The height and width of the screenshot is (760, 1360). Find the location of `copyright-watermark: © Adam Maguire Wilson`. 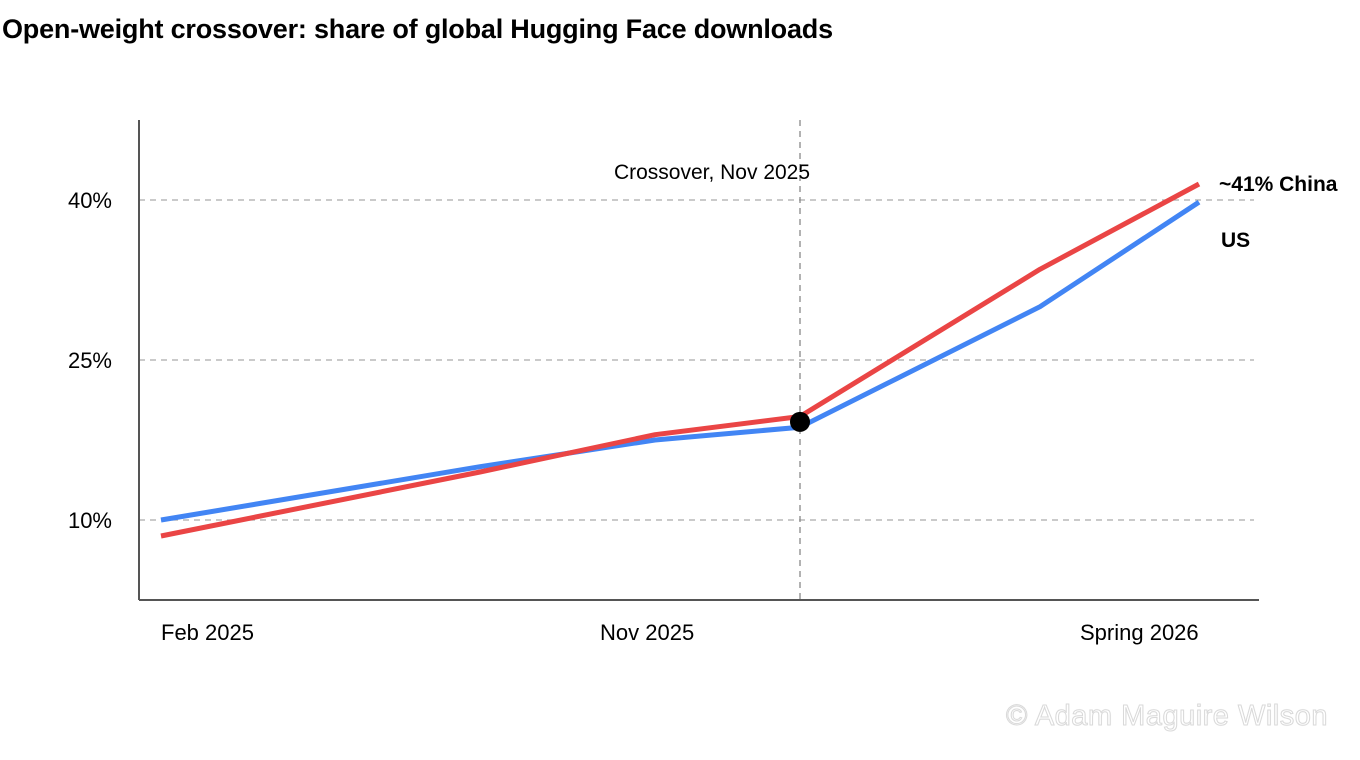

copyright-watermark: © Adam Maguire Wilson is located at coordinates (1167, 716).